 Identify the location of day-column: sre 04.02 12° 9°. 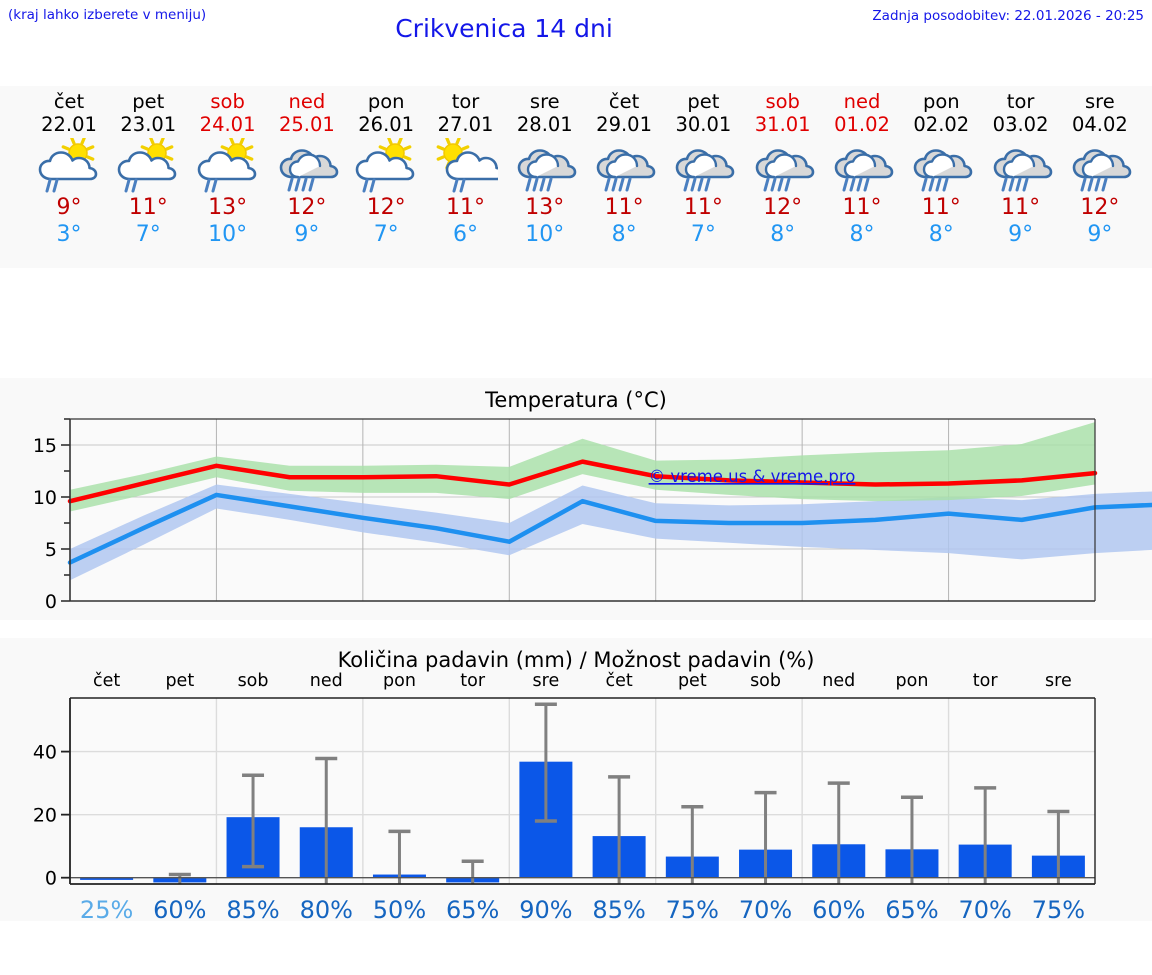
(1099, 177).